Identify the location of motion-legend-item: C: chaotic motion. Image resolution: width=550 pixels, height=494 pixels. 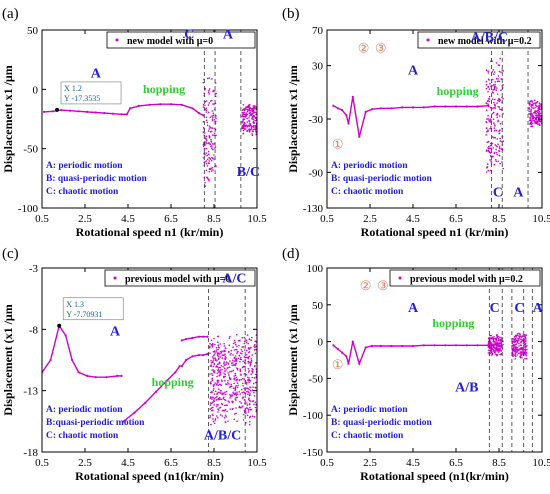
(82, 192).